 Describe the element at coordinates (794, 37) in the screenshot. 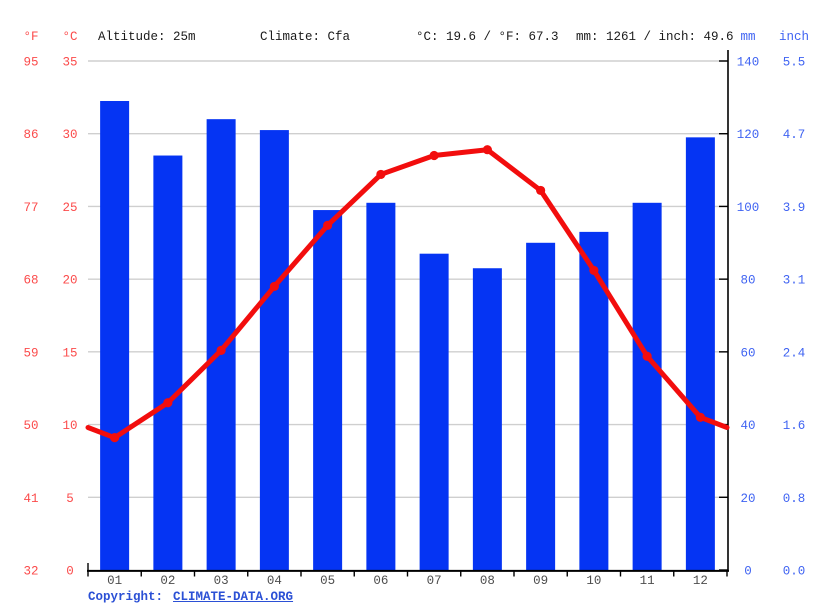

I see `inch-unit-label: inch` at that location.